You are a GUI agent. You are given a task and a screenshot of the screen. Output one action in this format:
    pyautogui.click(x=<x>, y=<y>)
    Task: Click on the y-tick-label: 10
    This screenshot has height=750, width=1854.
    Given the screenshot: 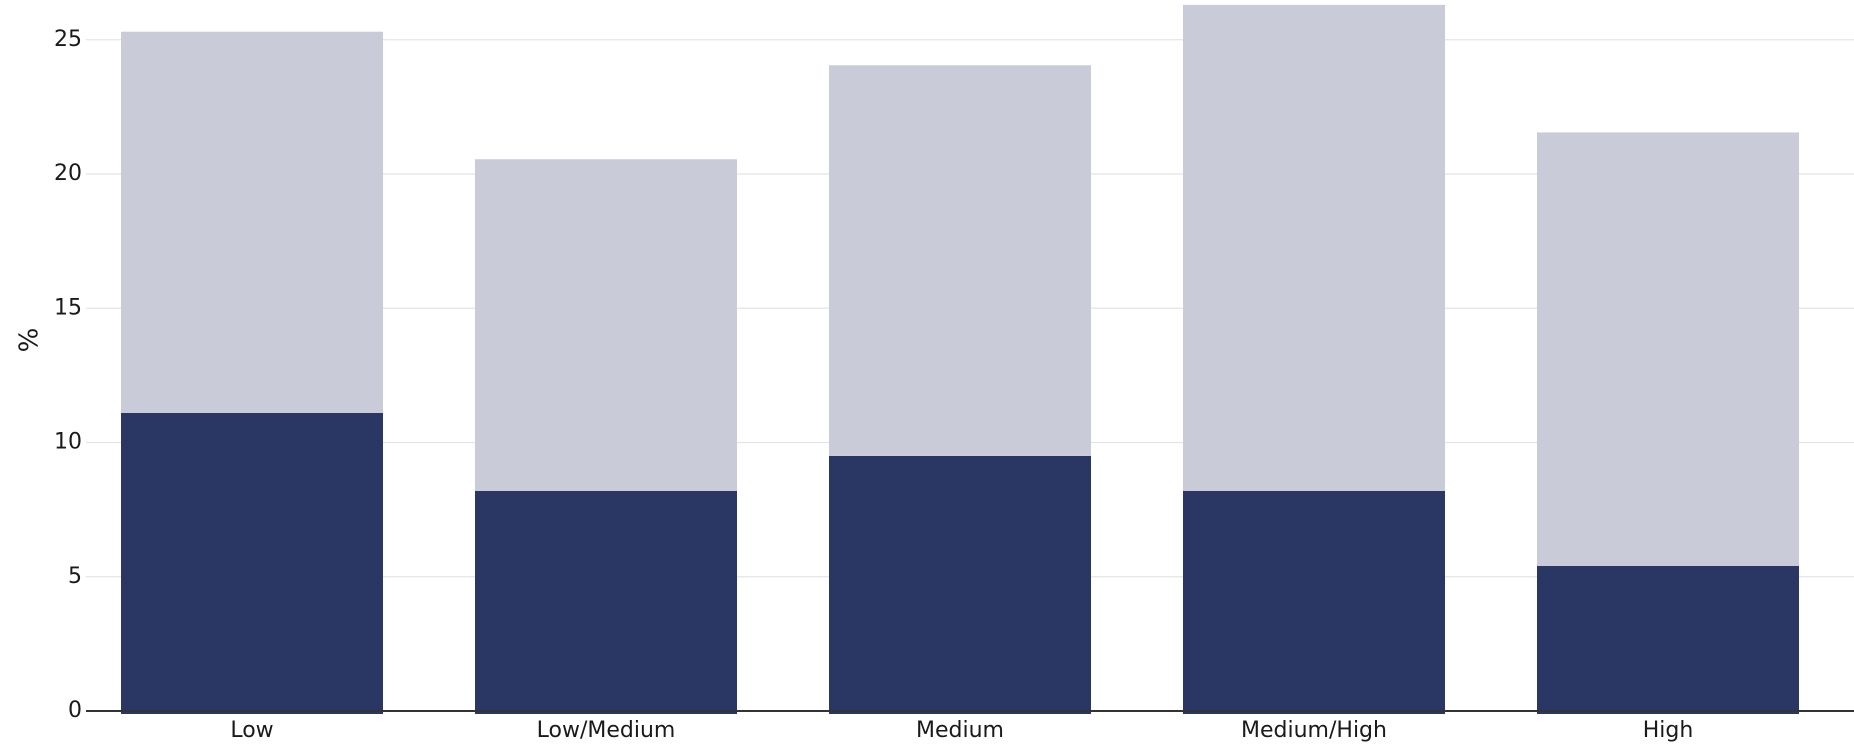 What is the action you would take?
    pyautogui.click(x=68, y=442)
    